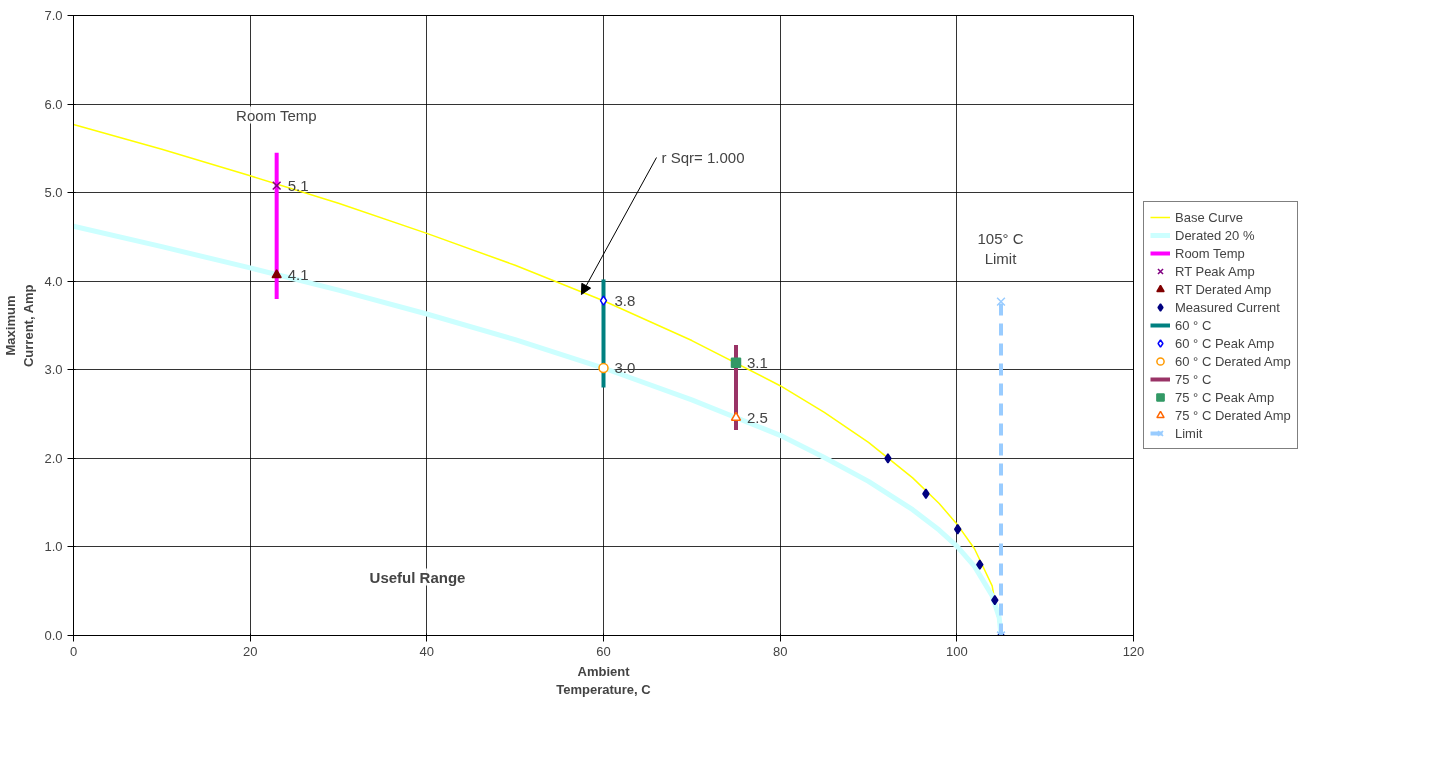 This screenshot has height=774, width=1454. I want to click on y-tick-label: 4.0, so click(53, 281).